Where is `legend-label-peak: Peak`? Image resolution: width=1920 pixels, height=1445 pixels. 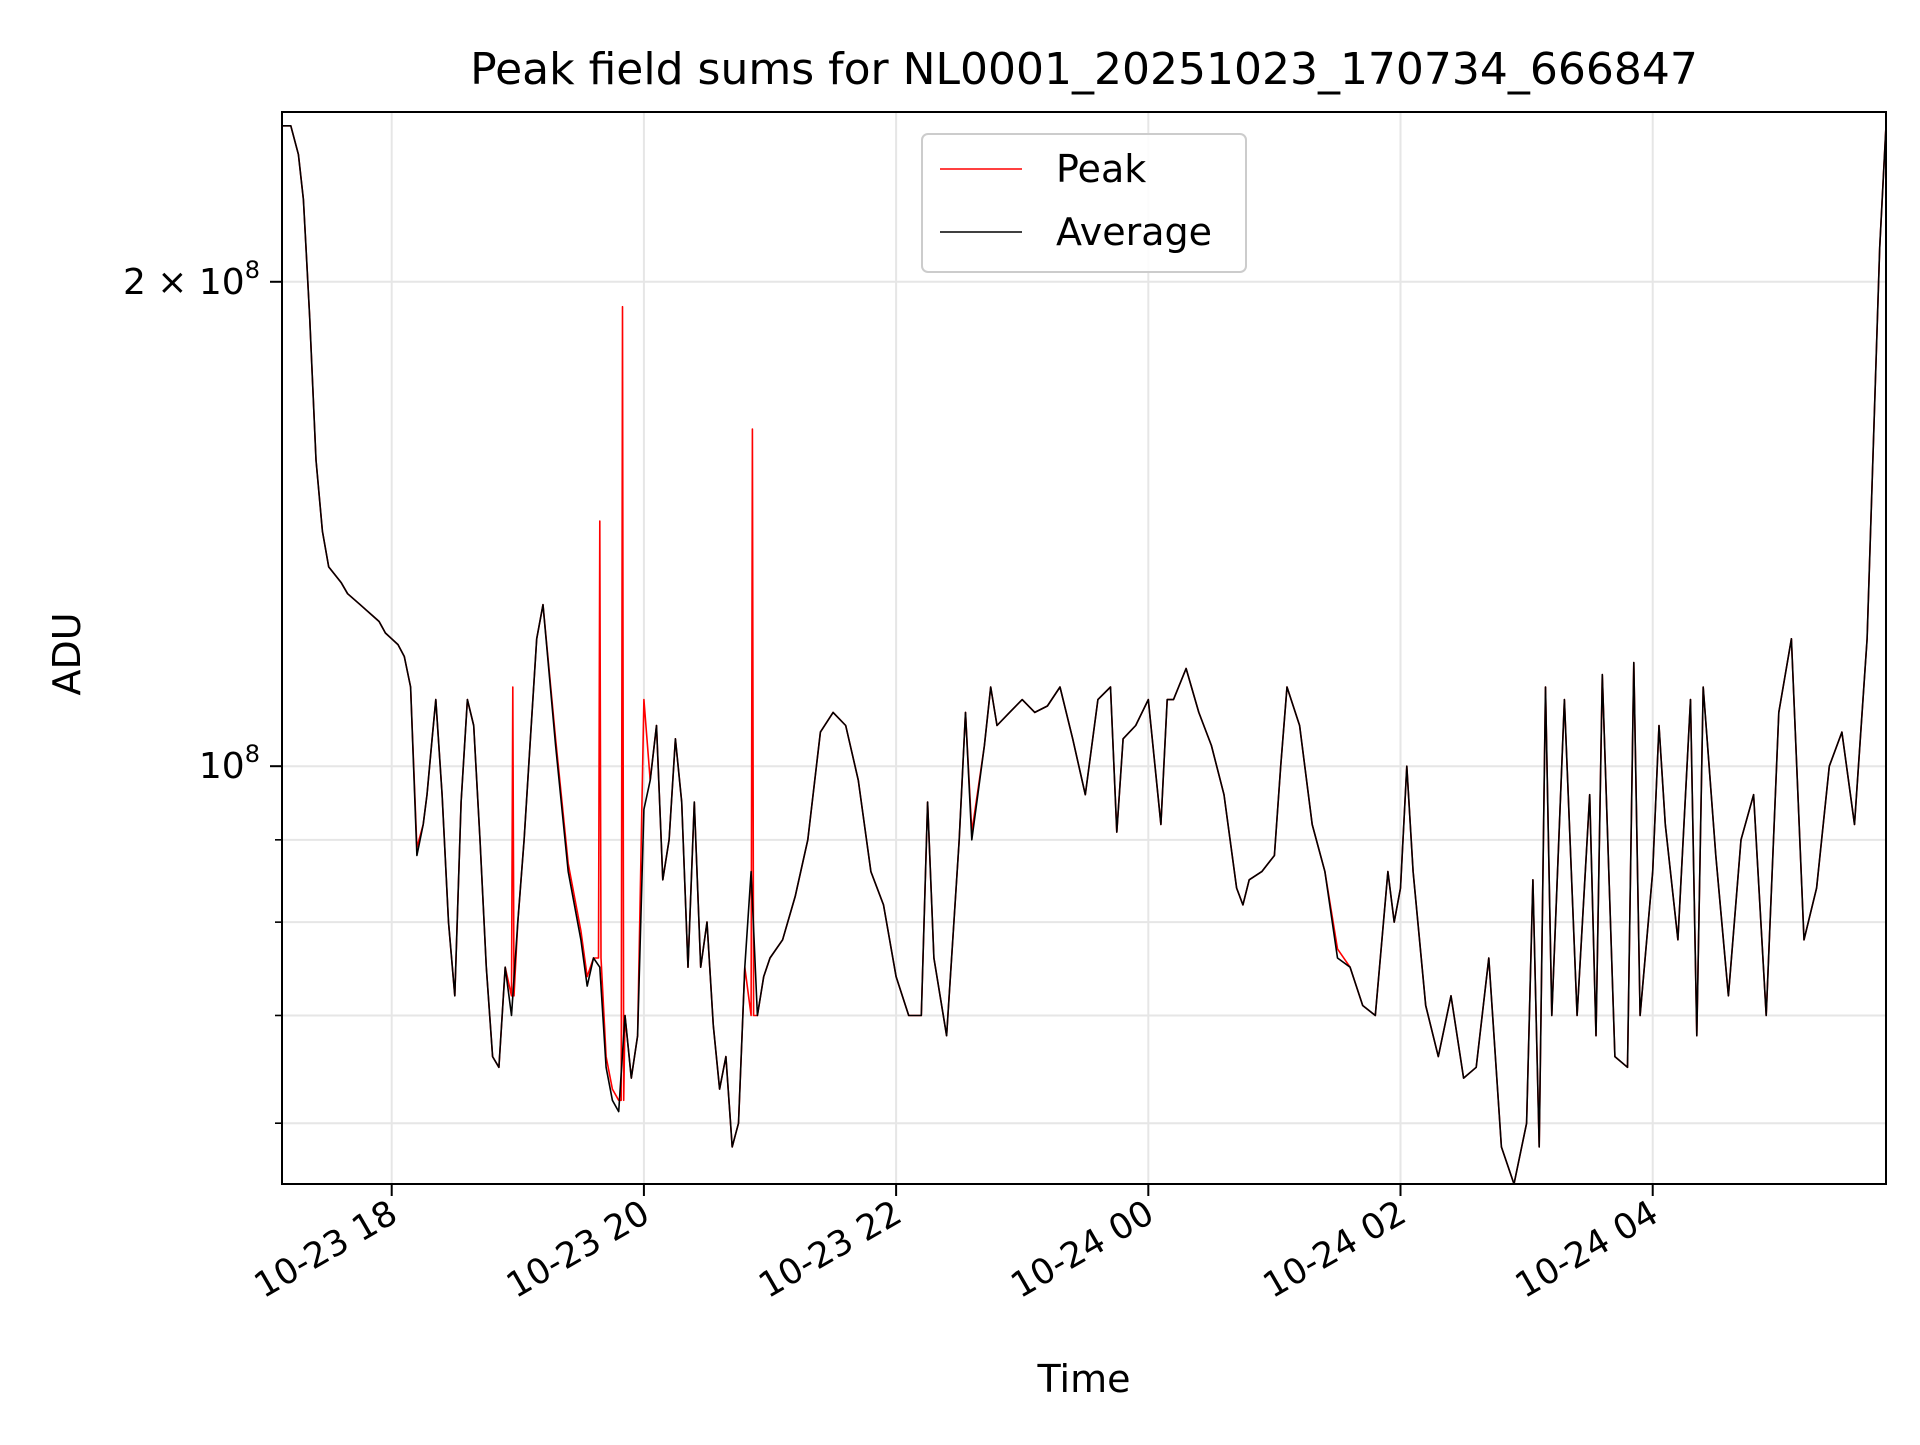 legend-label-peak: Peak is located at coordinates (1101, 169).